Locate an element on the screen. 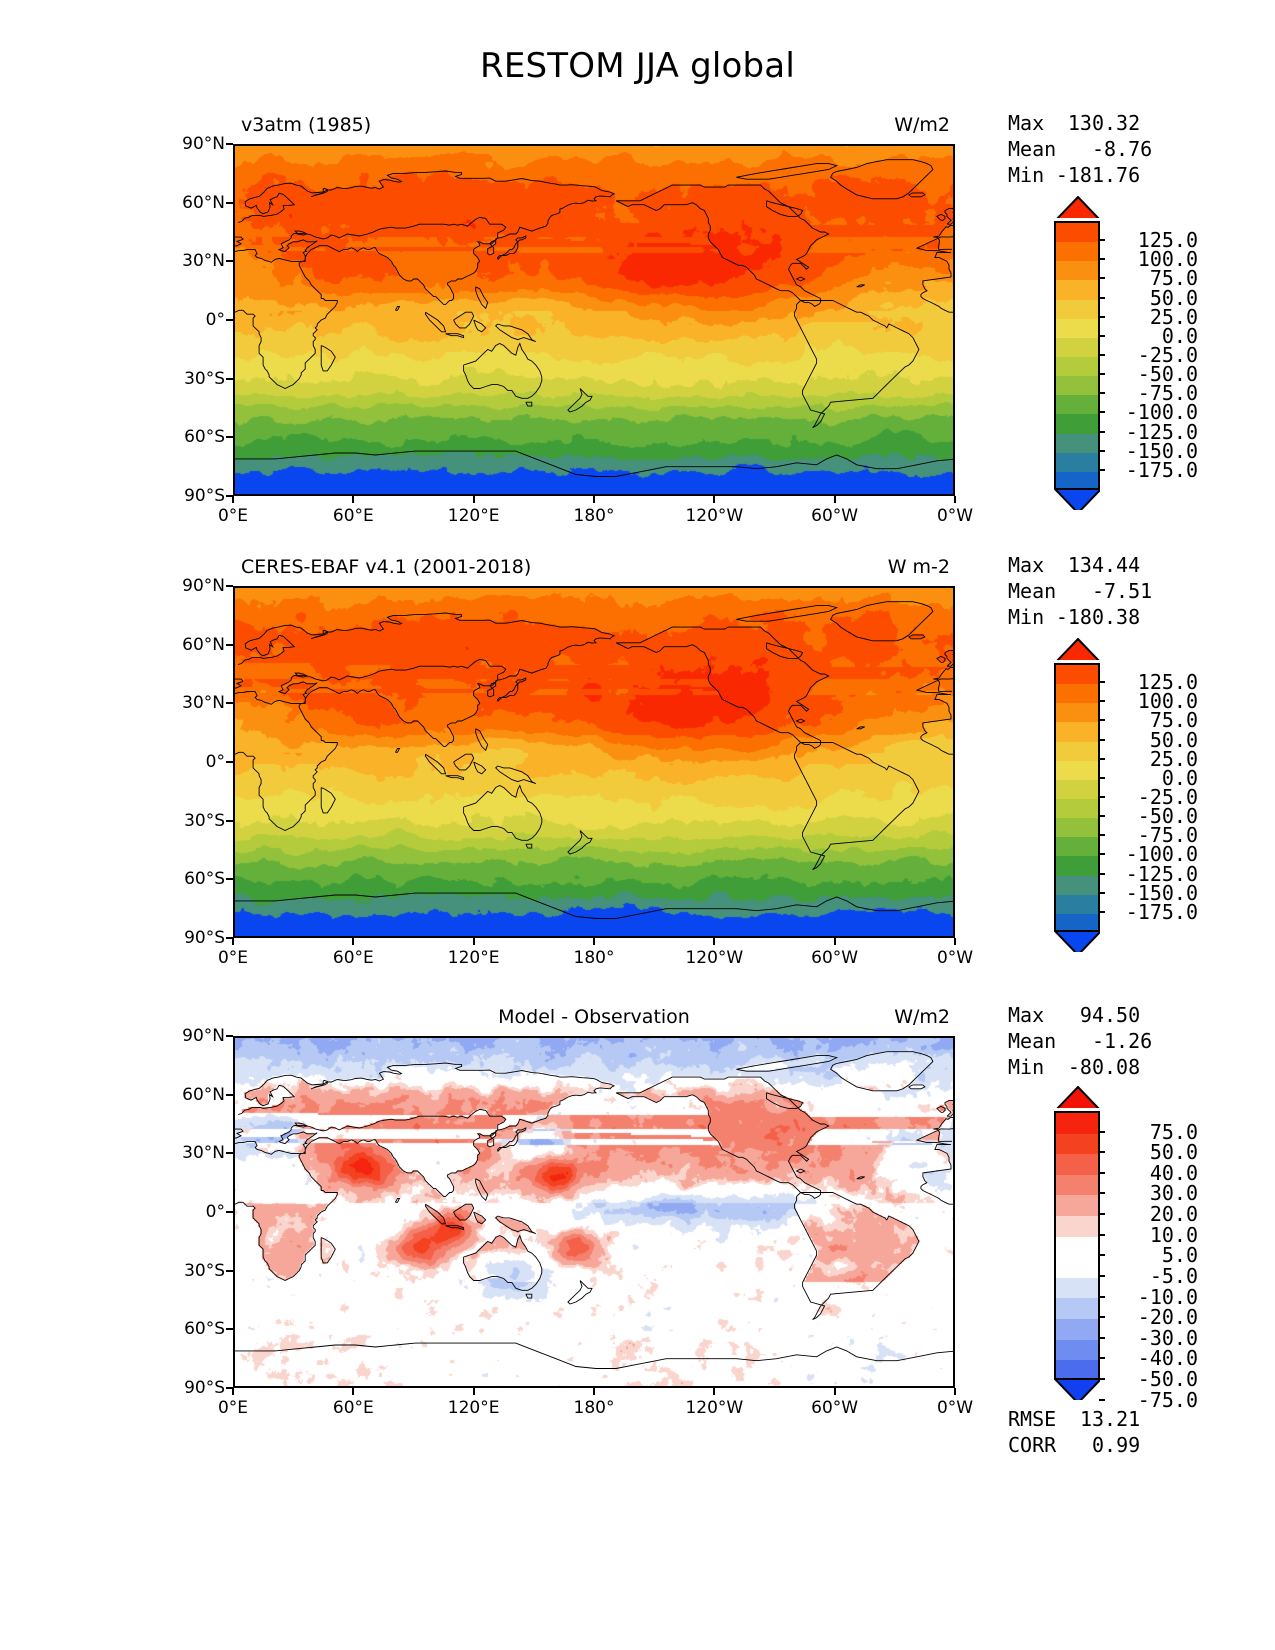 The width and height of the screenshot is (1275, 1650). colorbar-tick-observation-6: -25.0 is located at coordinates (1167, 797).